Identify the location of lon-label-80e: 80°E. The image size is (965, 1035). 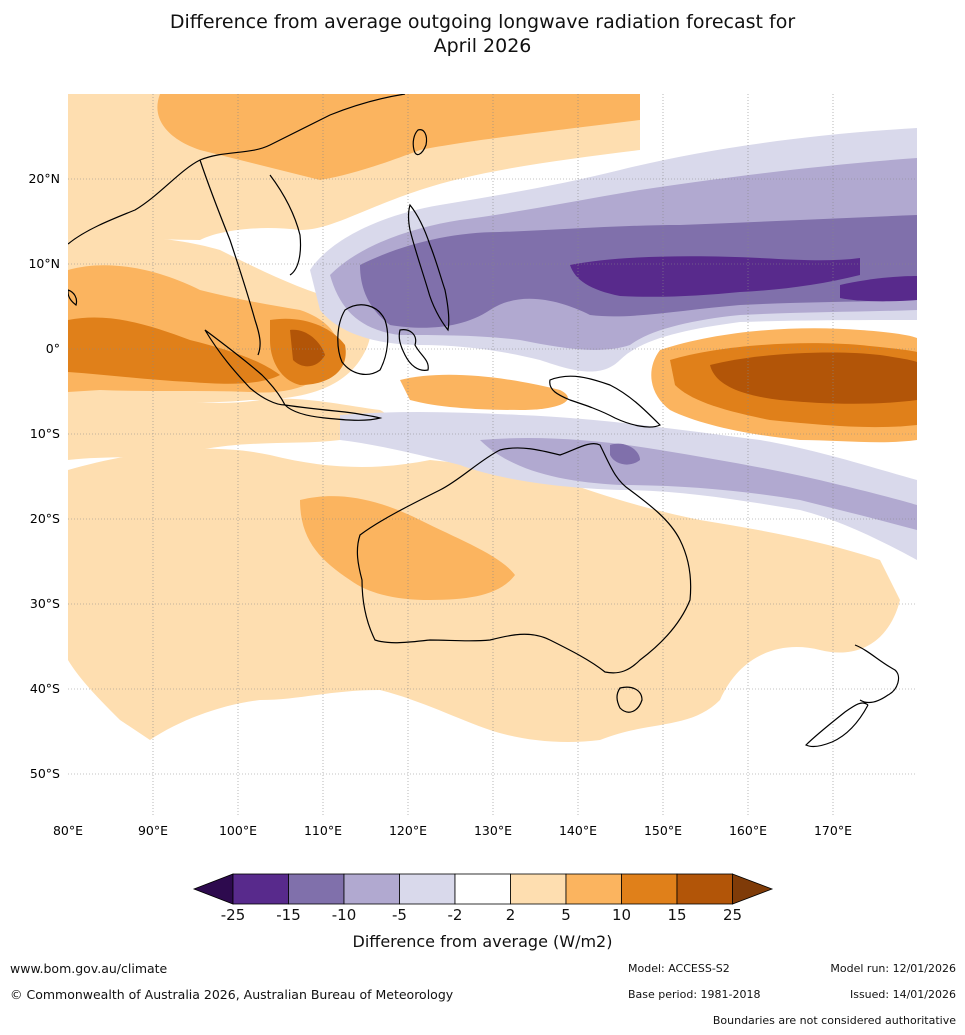
(68, 830).